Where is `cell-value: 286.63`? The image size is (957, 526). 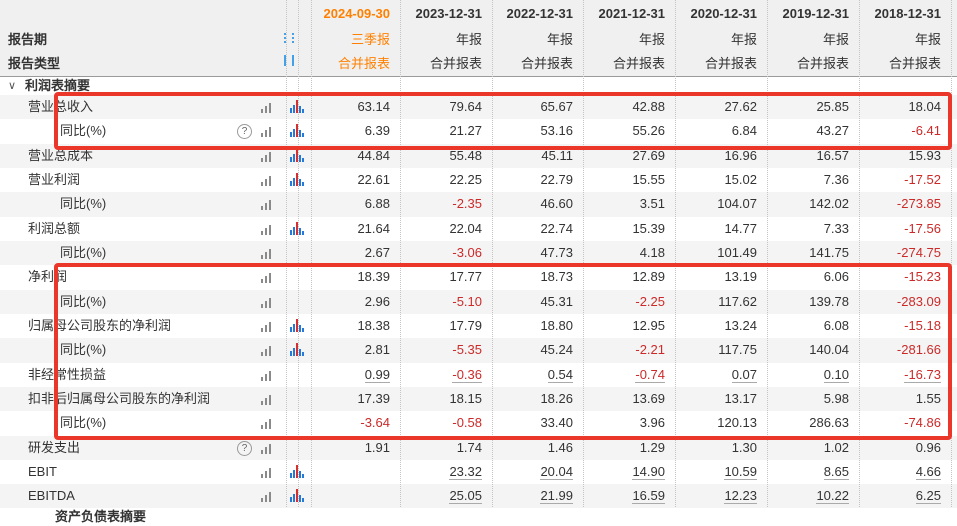
cell-value: 286.63 is located at coordinates (829, 422).